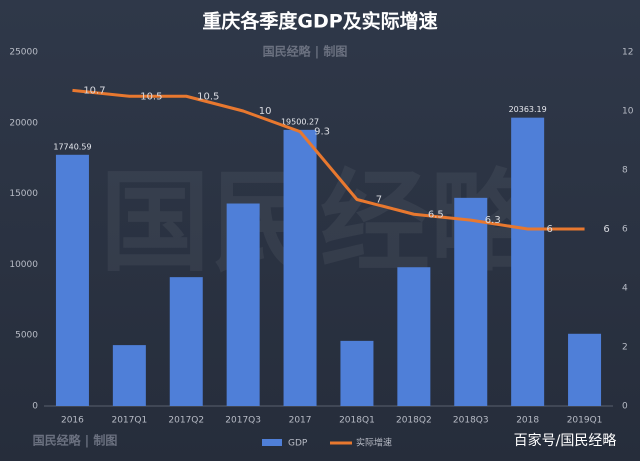  I want to click on y2-tick-label: 2, so click(625, 348).